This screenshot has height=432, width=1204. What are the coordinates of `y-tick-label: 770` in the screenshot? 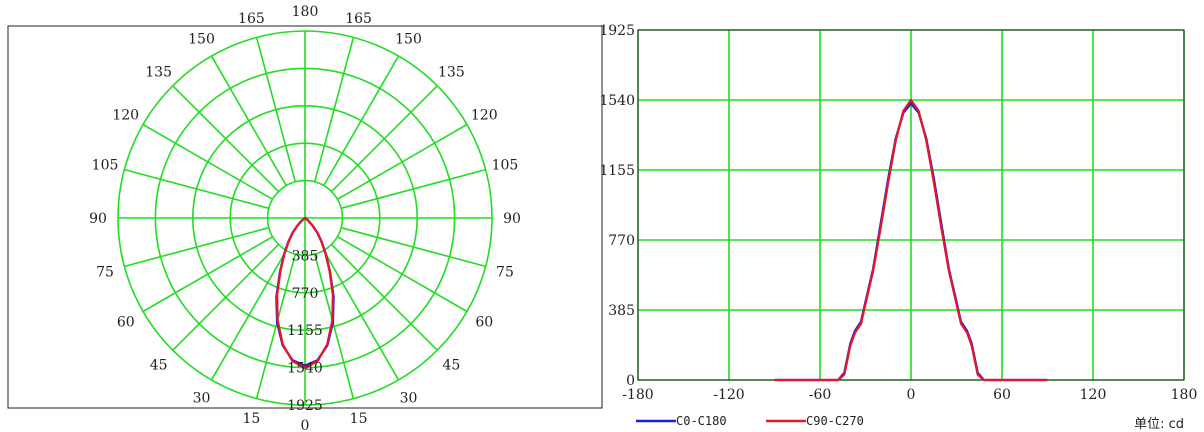 It's located at (621, 241).